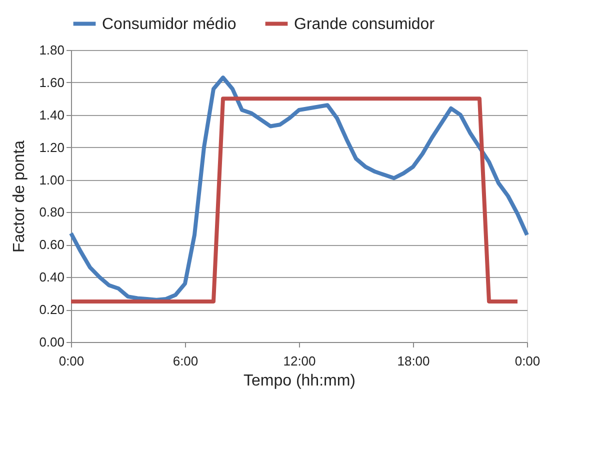 The image size is (602, 464). I want to click on y-tick-label: 1.80, so click(51, 50).